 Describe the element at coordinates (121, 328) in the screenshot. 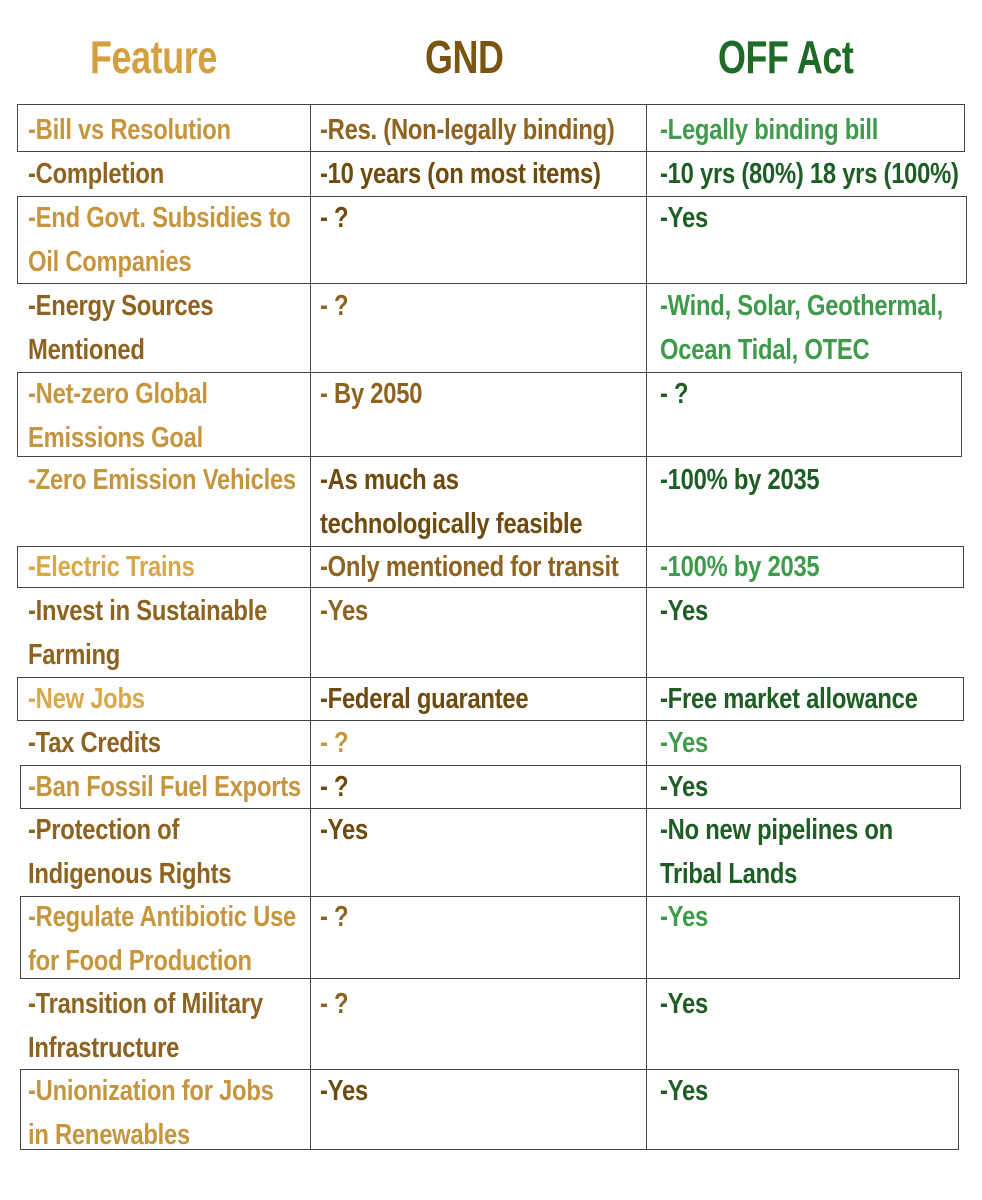

I see `feature-cell: -Energy Sources Mentioned` at that location.